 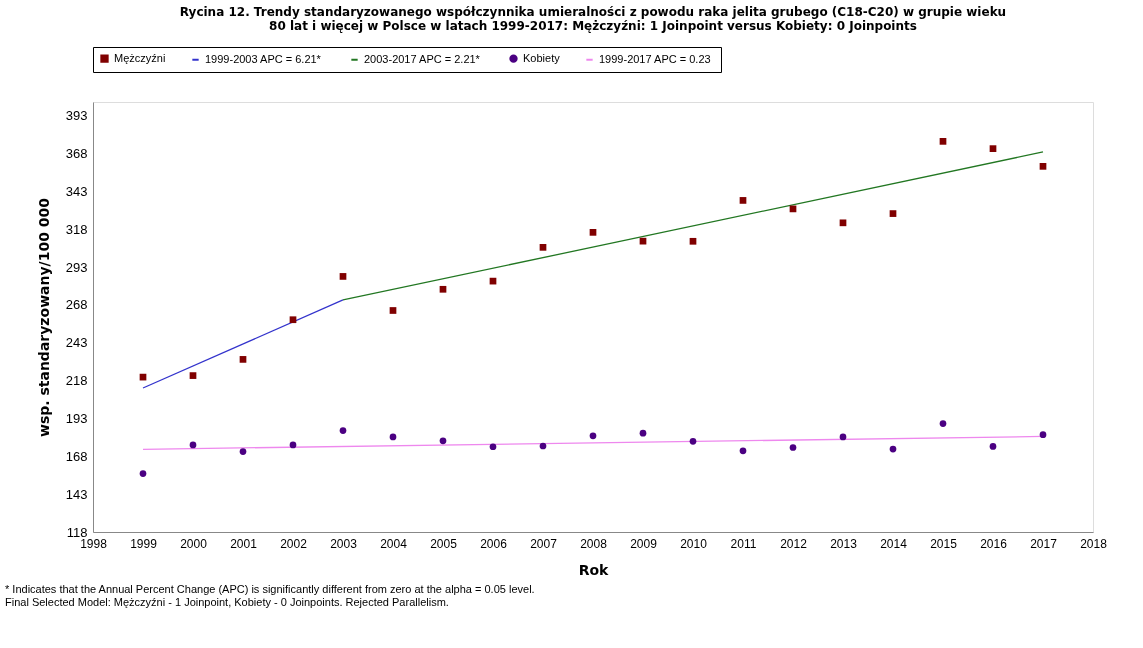 I want to click on text: * Indicates that the Annual Percent Change (APC) is significantly different from zero at the alpha = 0.05 level., so click(x=270, y=589).